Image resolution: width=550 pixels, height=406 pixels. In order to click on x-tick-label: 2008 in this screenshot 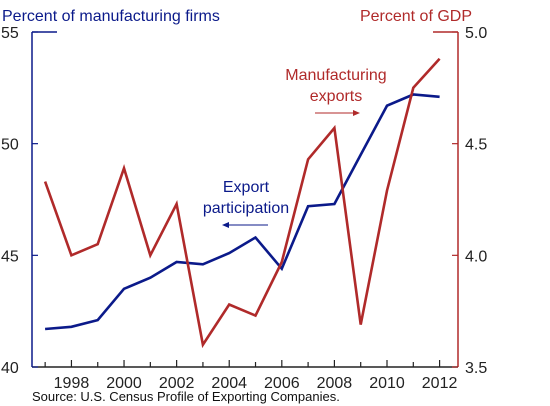, I will do `click(335, 383)`.